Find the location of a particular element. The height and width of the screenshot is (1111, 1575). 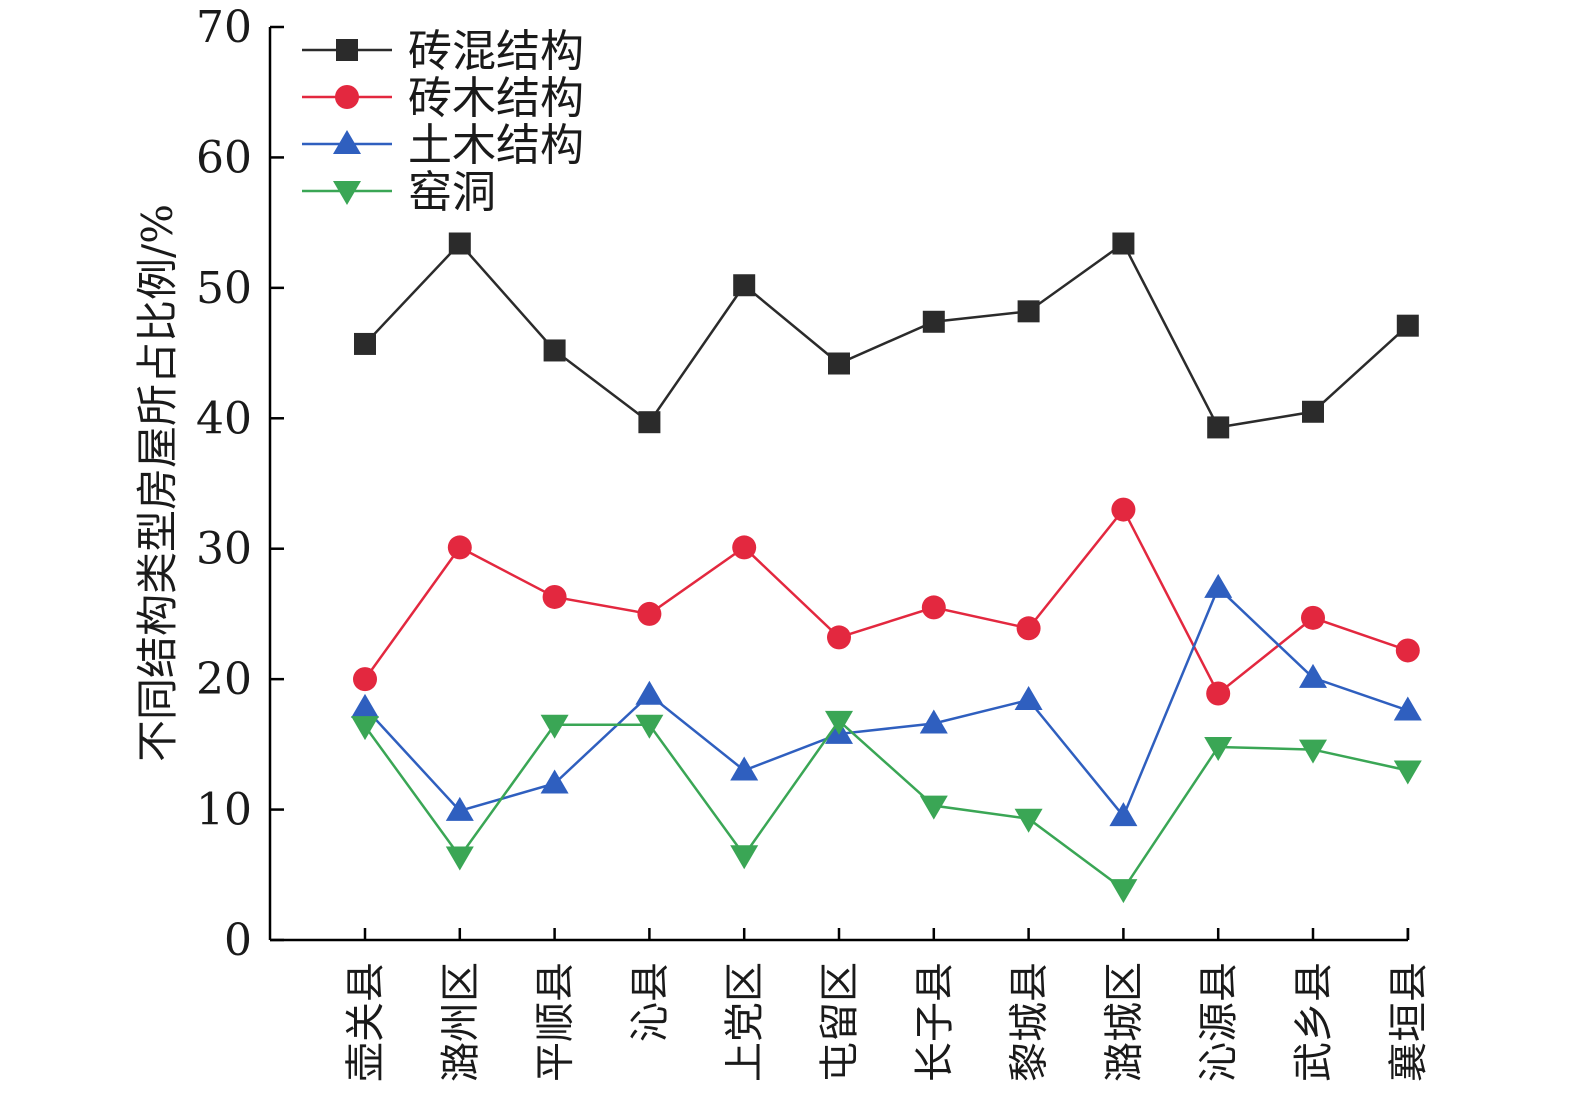

legend-label: 土木结构 is located at coordinates (496, 145).